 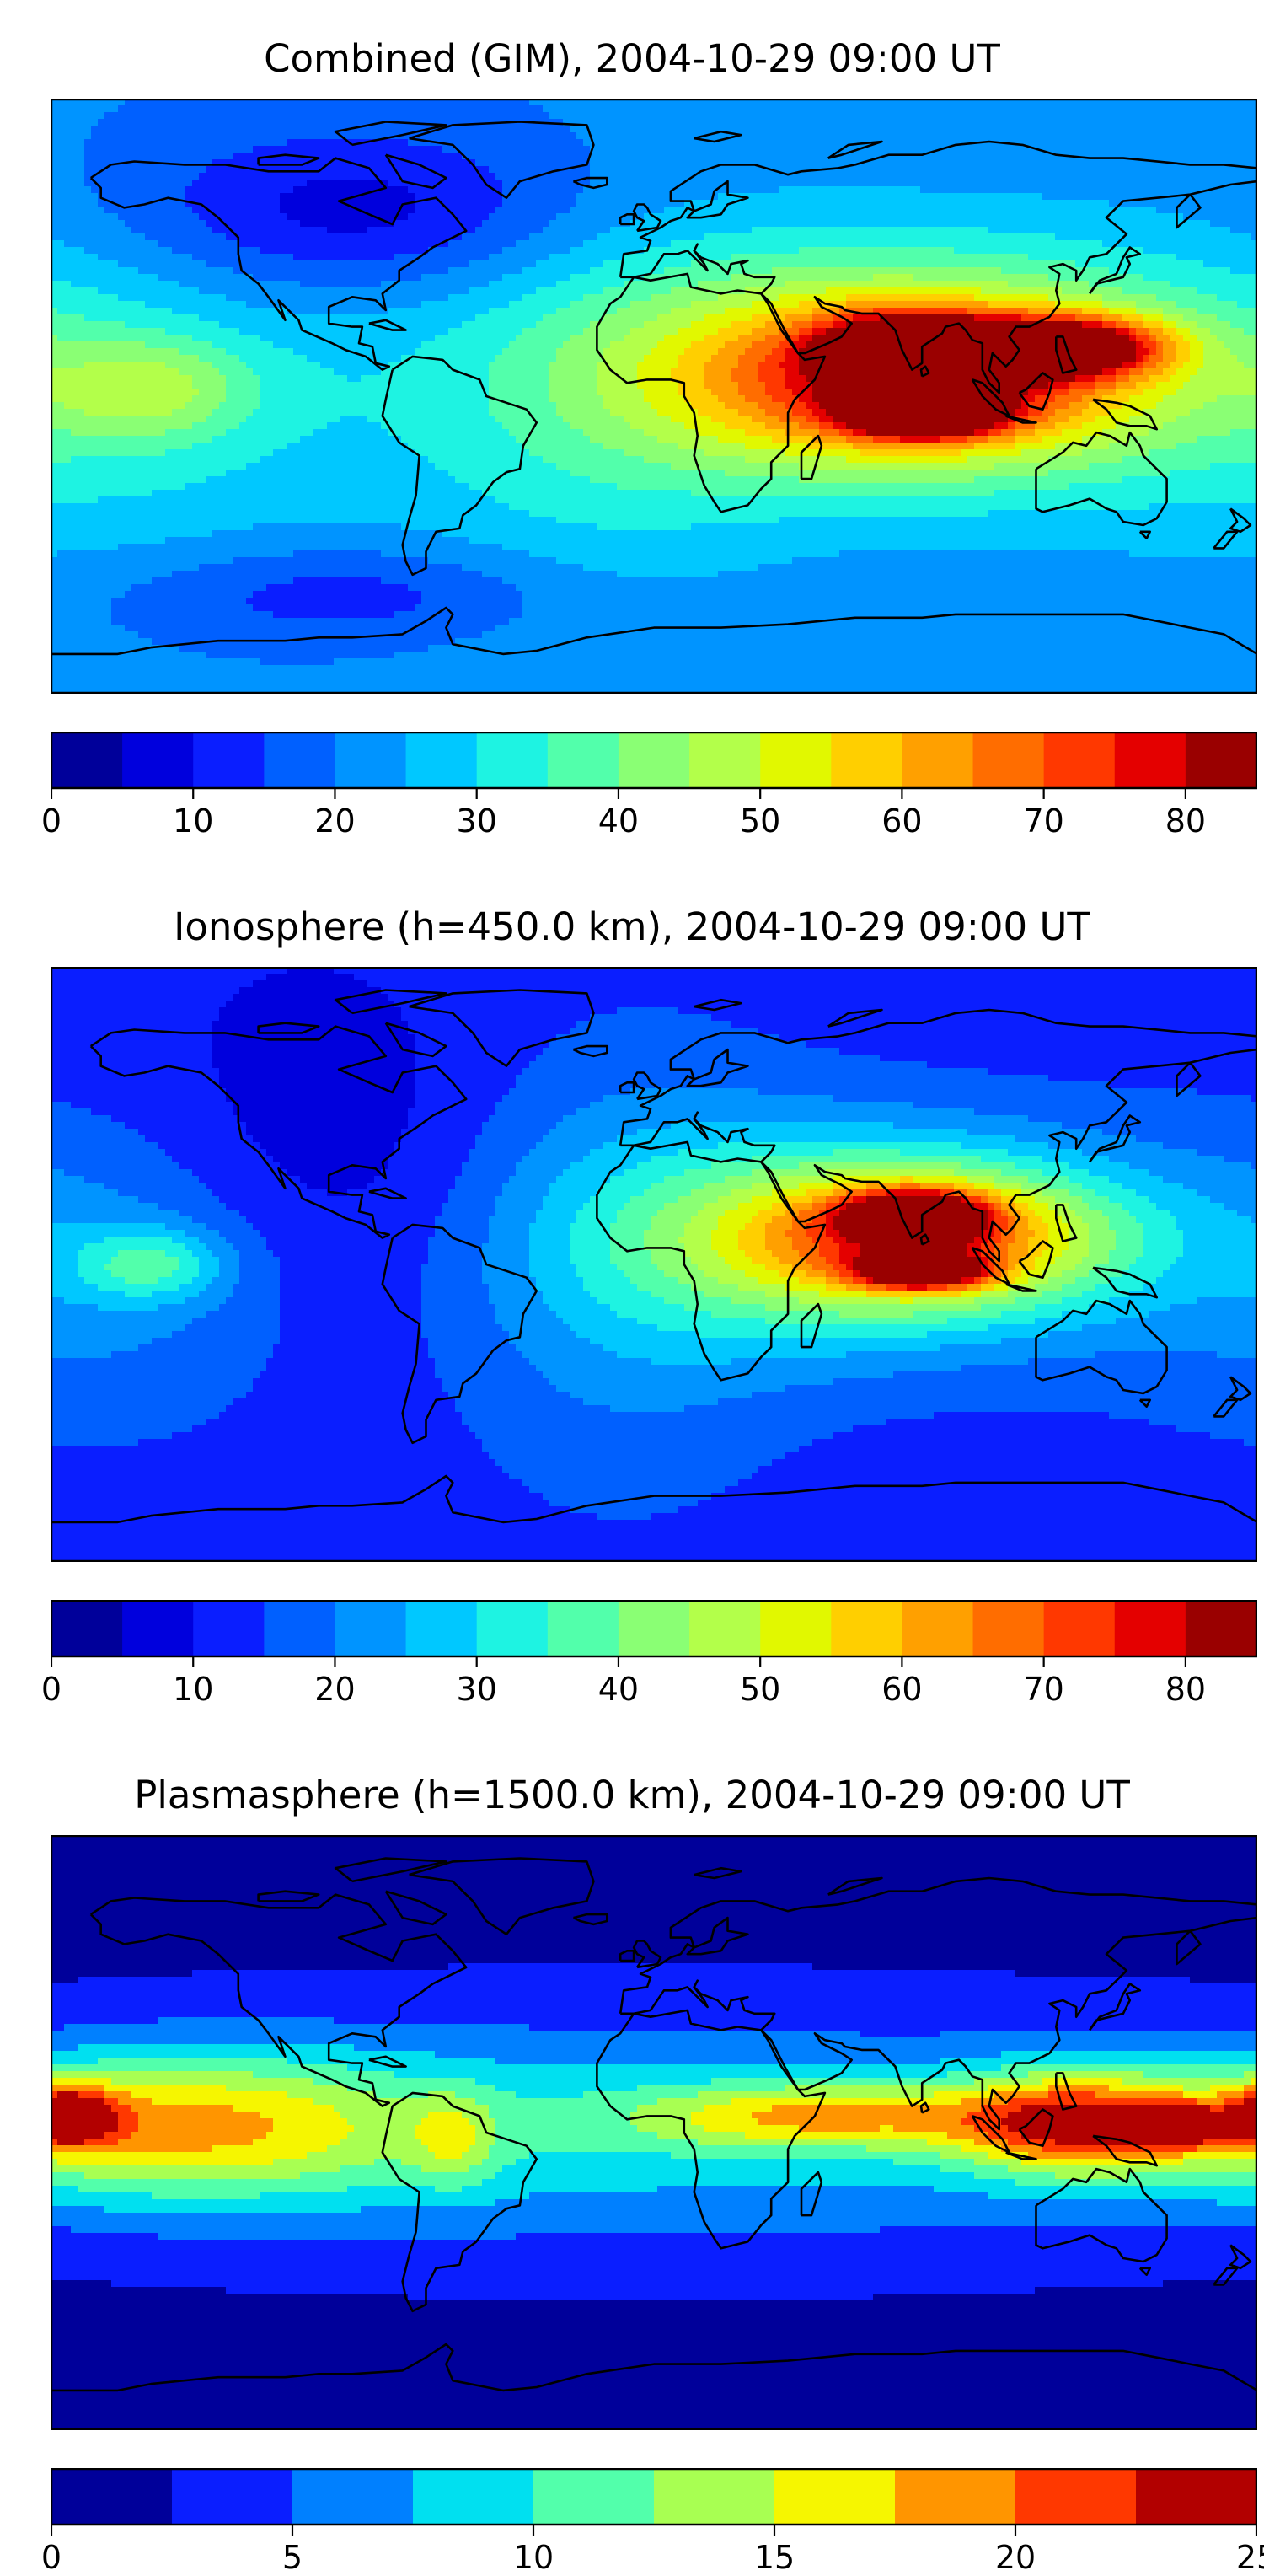 I want to click on colorbar-tick-label: 30, so click(x=477, y=821).